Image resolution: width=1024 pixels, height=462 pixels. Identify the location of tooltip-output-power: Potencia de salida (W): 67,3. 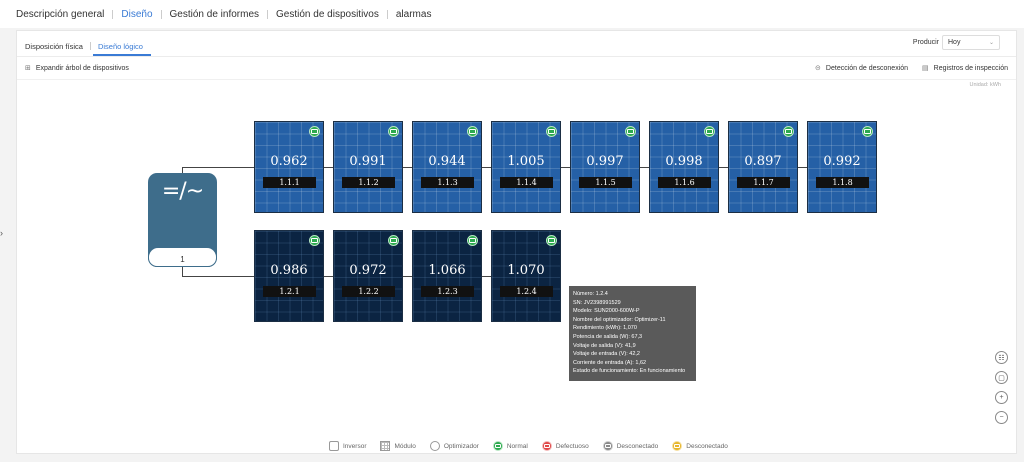
(608, 336).